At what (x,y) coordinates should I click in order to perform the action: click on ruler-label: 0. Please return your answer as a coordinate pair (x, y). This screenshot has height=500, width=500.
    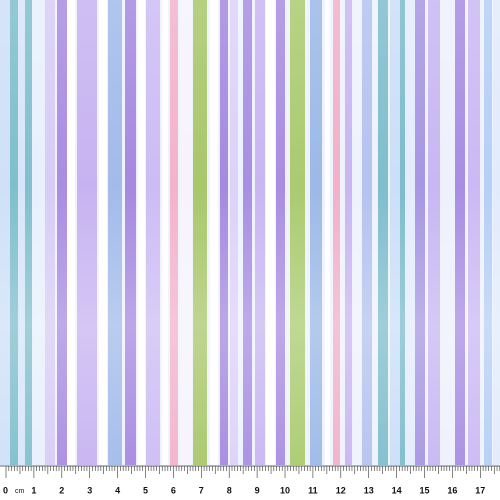
    Looking at the image, I should click on (5, 490).